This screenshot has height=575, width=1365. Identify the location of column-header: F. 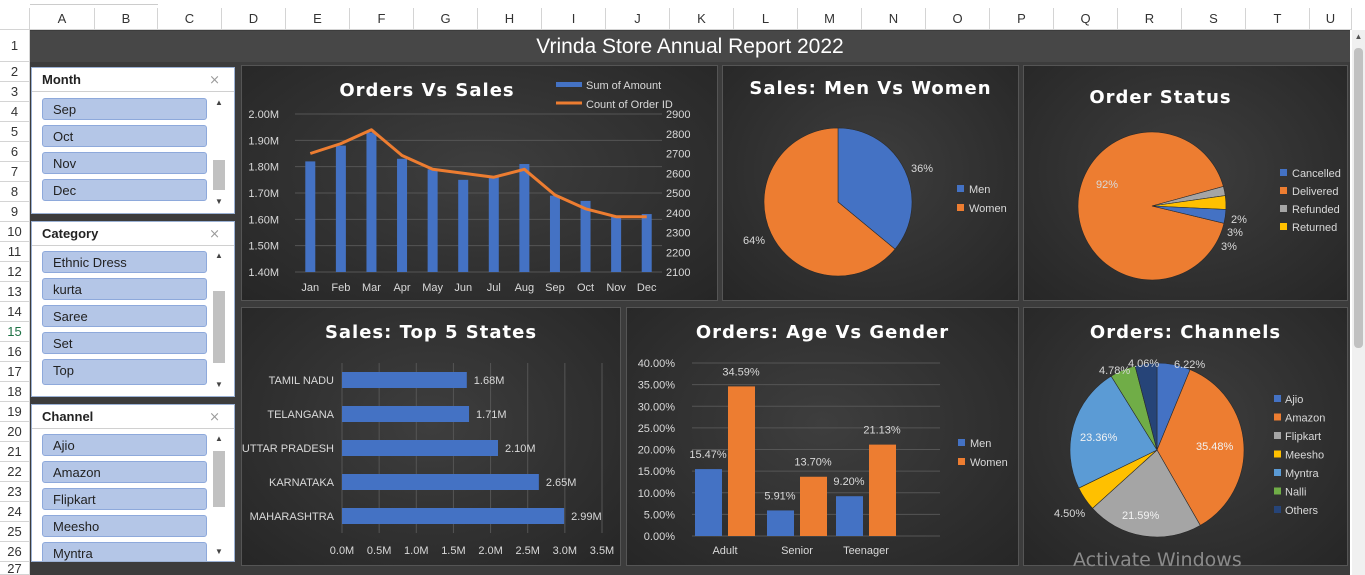
(382, 19).